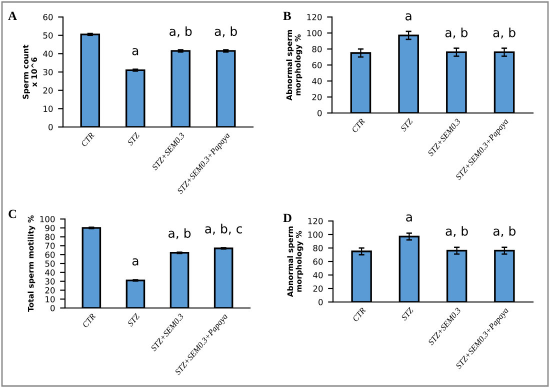 The width and height of the screenshot is (550, 388). Describe the element at coordinates (287, 218) in the screenshot. I see `text: D` at that location.